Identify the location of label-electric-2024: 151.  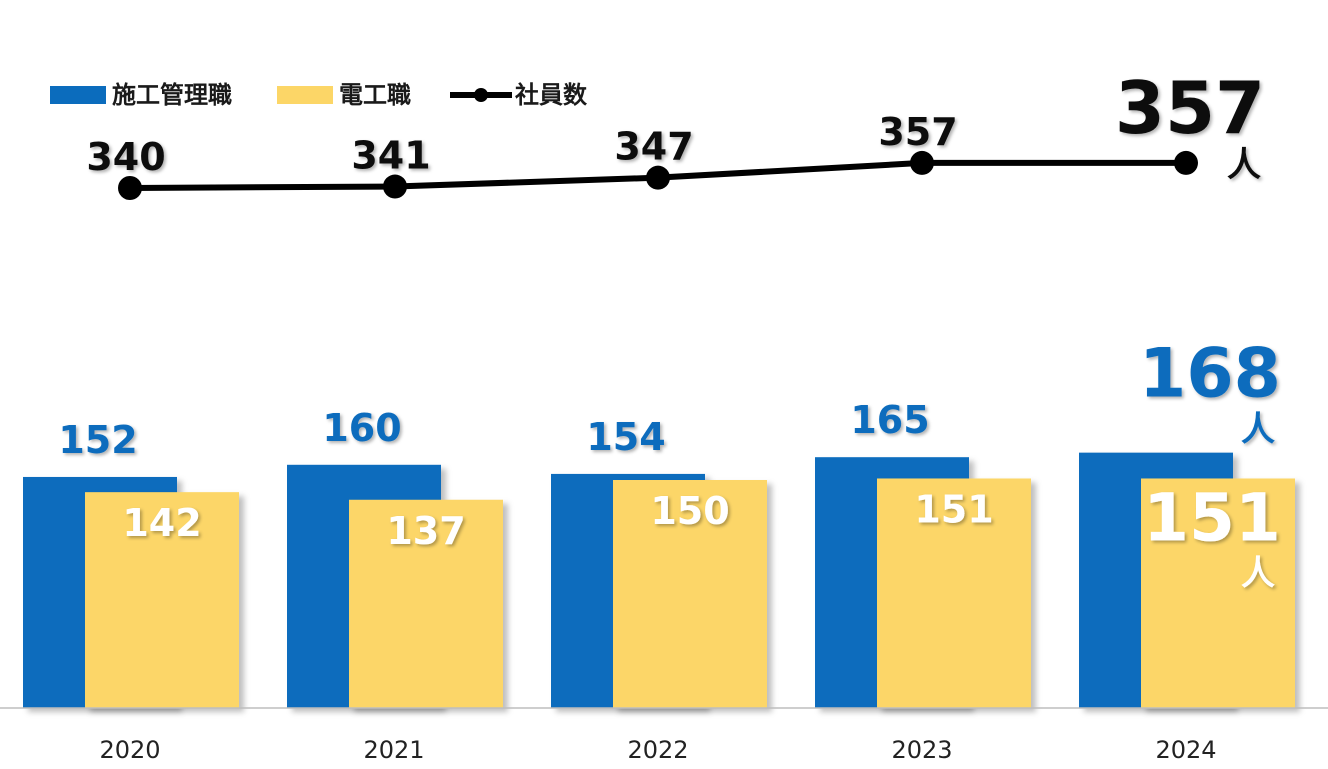
(1212, 517).